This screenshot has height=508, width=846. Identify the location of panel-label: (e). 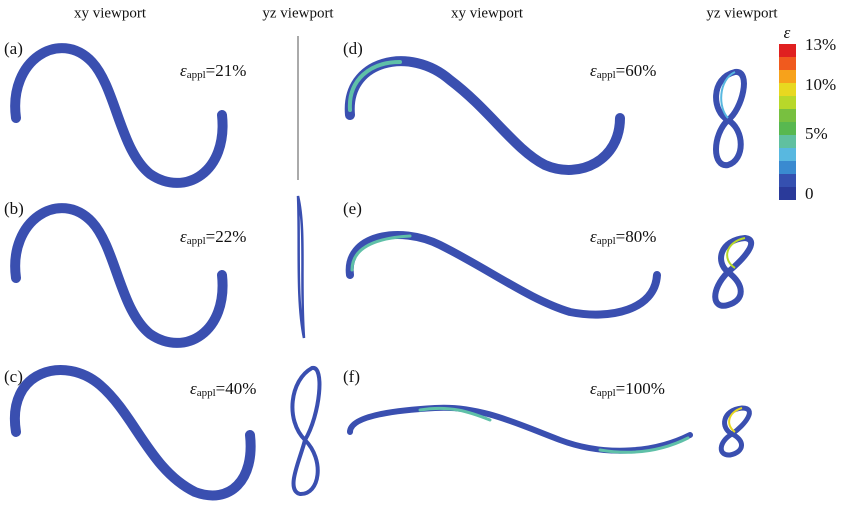
(352, 208).